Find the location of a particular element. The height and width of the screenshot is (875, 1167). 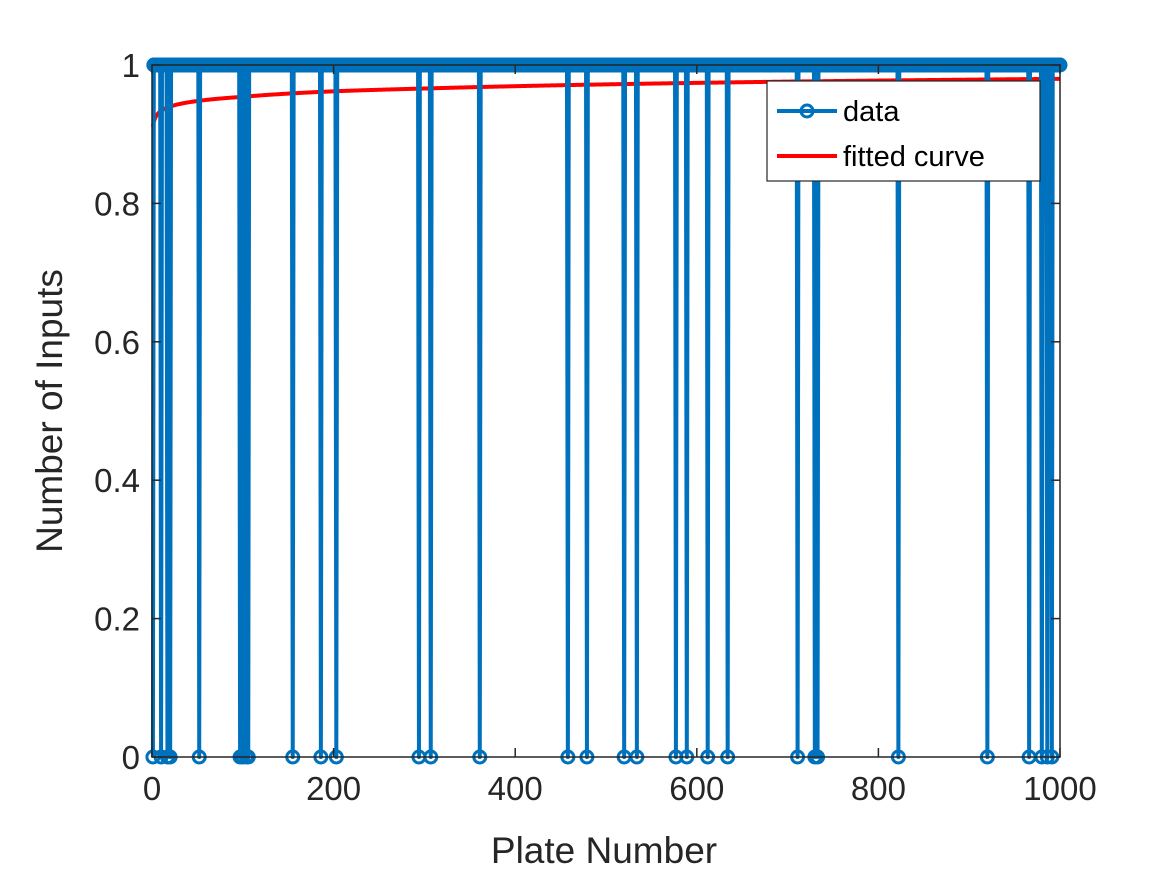

fitted-curve-line is located at coordinates (605, 101).